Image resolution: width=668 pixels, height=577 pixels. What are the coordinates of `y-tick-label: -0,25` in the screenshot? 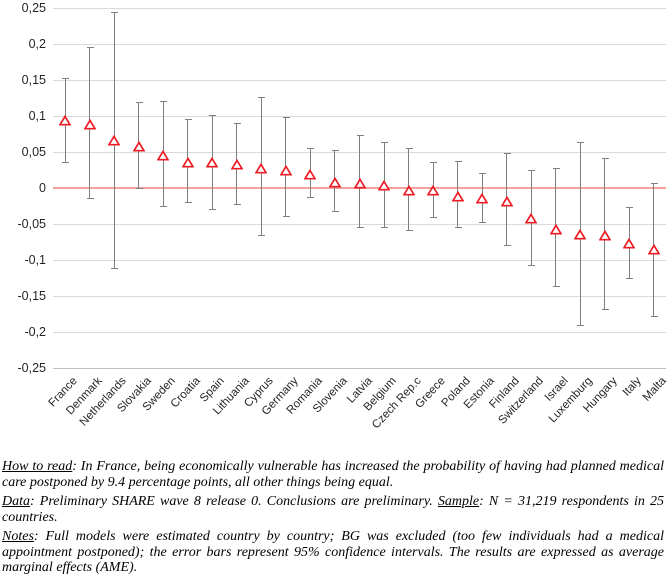 It's located at (32, 368).